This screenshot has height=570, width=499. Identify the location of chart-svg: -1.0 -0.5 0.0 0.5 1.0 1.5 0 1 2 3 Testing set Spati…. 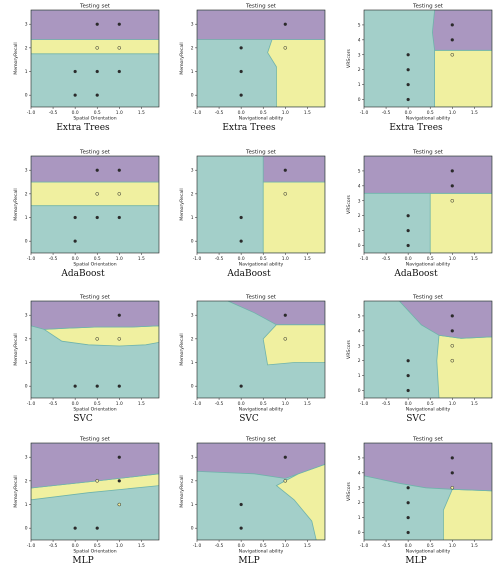
(86, 209).